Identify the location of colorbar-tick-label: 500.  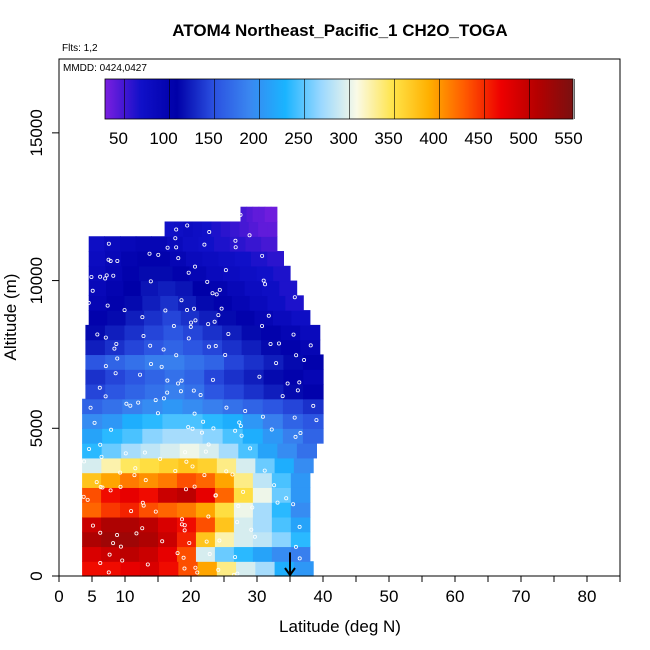
(523, 138).